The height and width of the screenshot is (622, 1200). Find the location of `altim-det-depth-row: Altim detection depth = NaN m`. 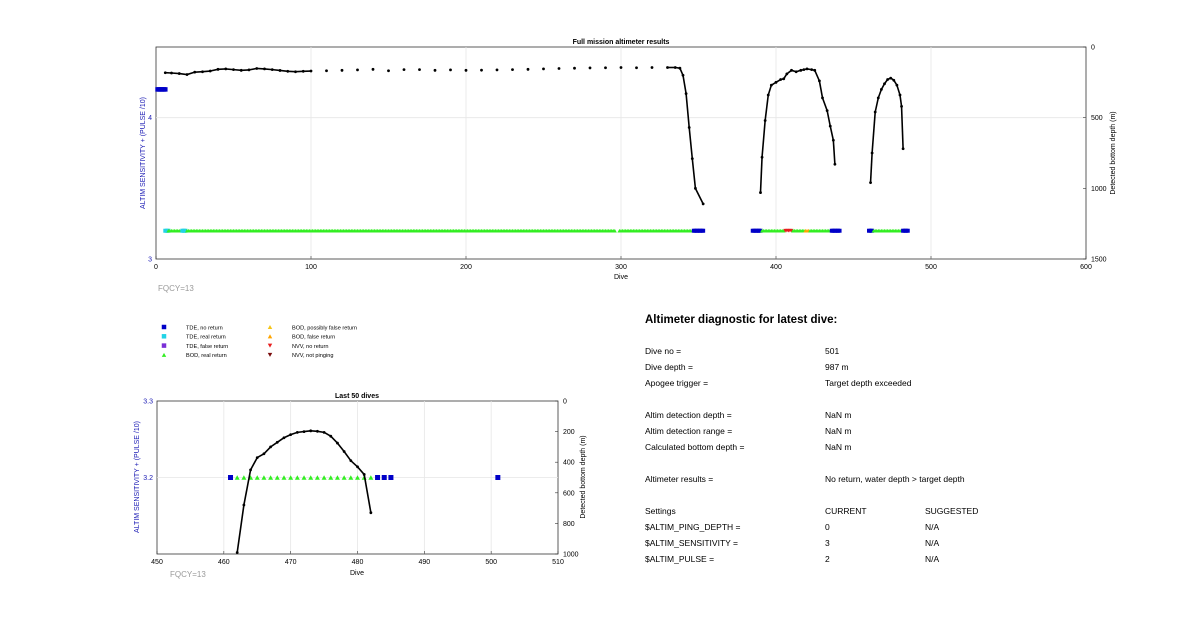

altim-det-depth-row: Altim detection depth = NaN m is located at coordinates (915, 418).